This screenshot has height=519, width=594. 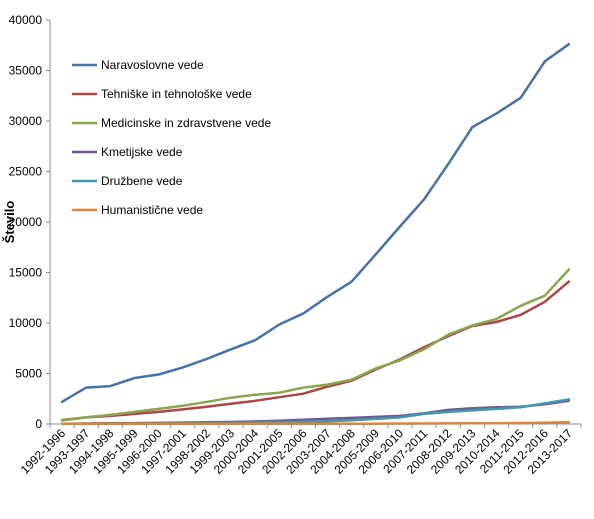 I want to click on legend-label: Kmetijske vede, so click(x=142, y=152).